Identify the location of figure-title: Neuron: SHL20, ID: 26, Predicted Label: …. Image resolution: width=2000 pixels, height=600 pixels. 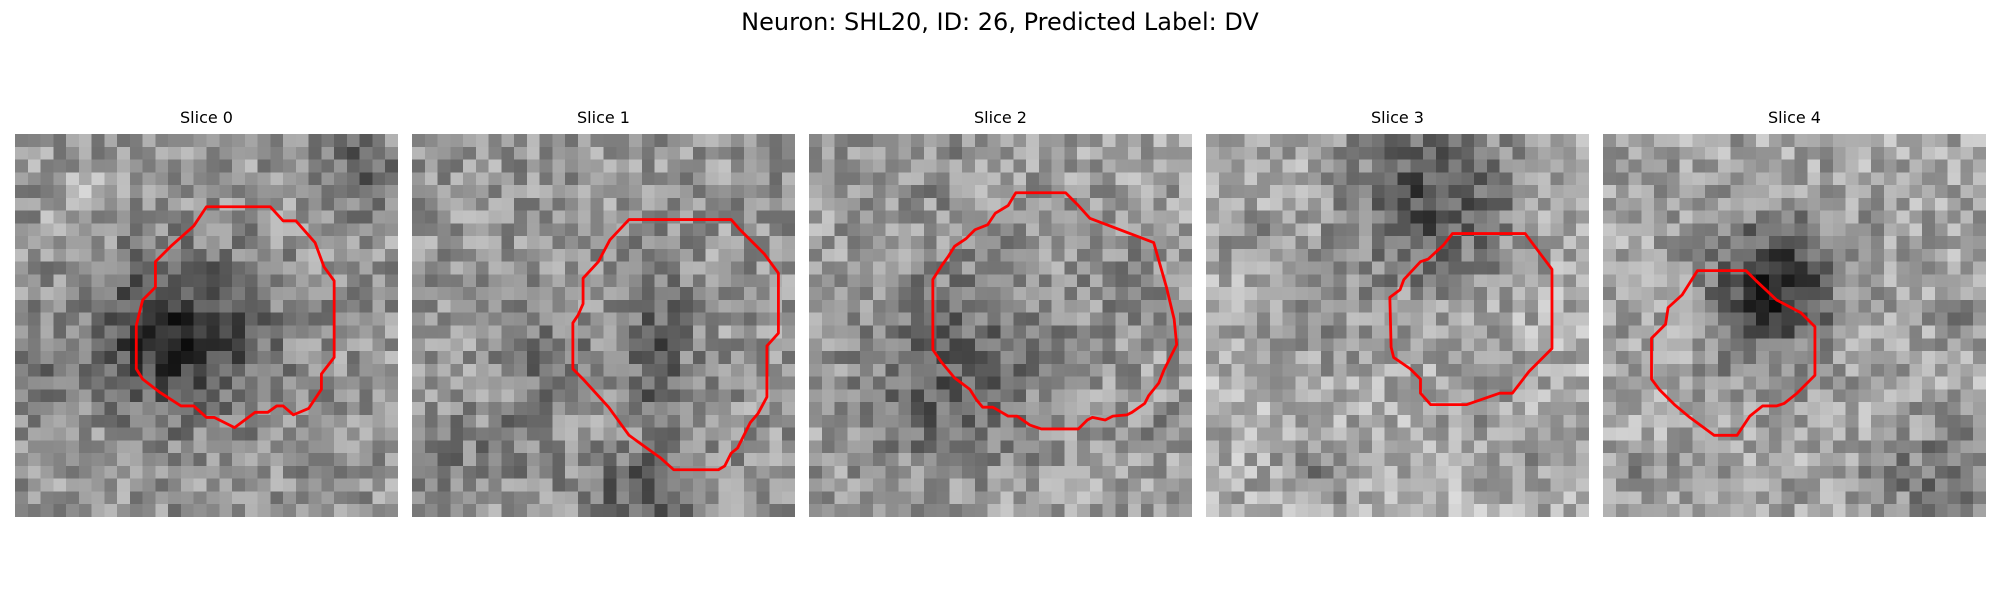
(1000, 22).